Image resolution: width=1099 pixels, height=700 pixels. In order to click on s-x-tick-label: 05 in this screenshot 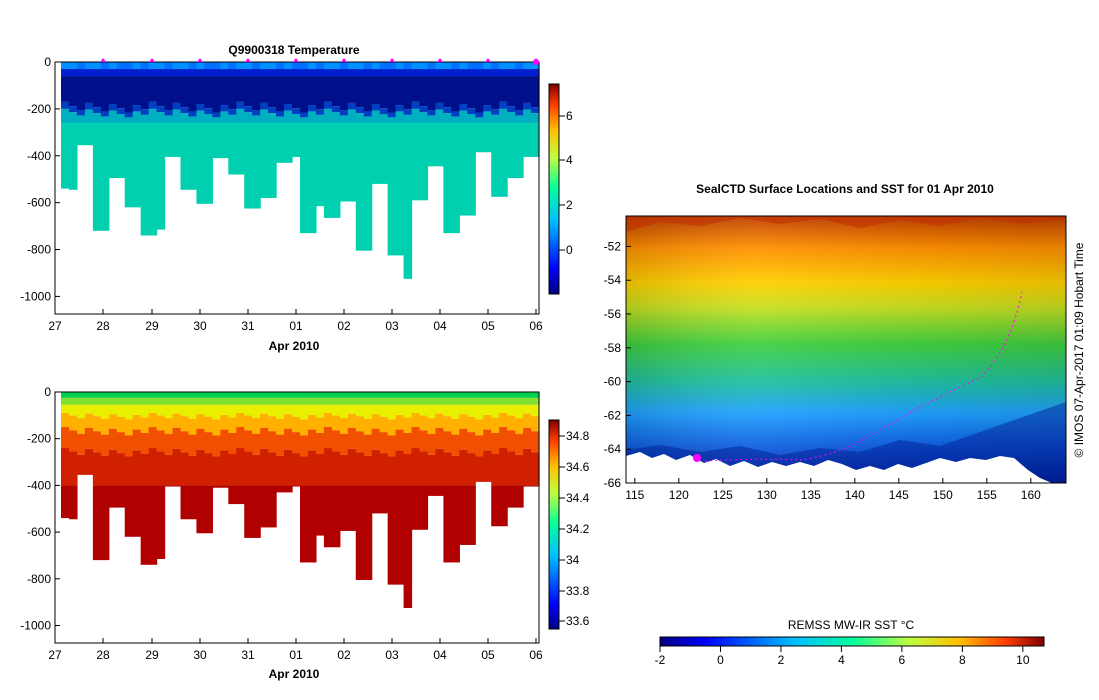, I will do `click(488, 655)`.